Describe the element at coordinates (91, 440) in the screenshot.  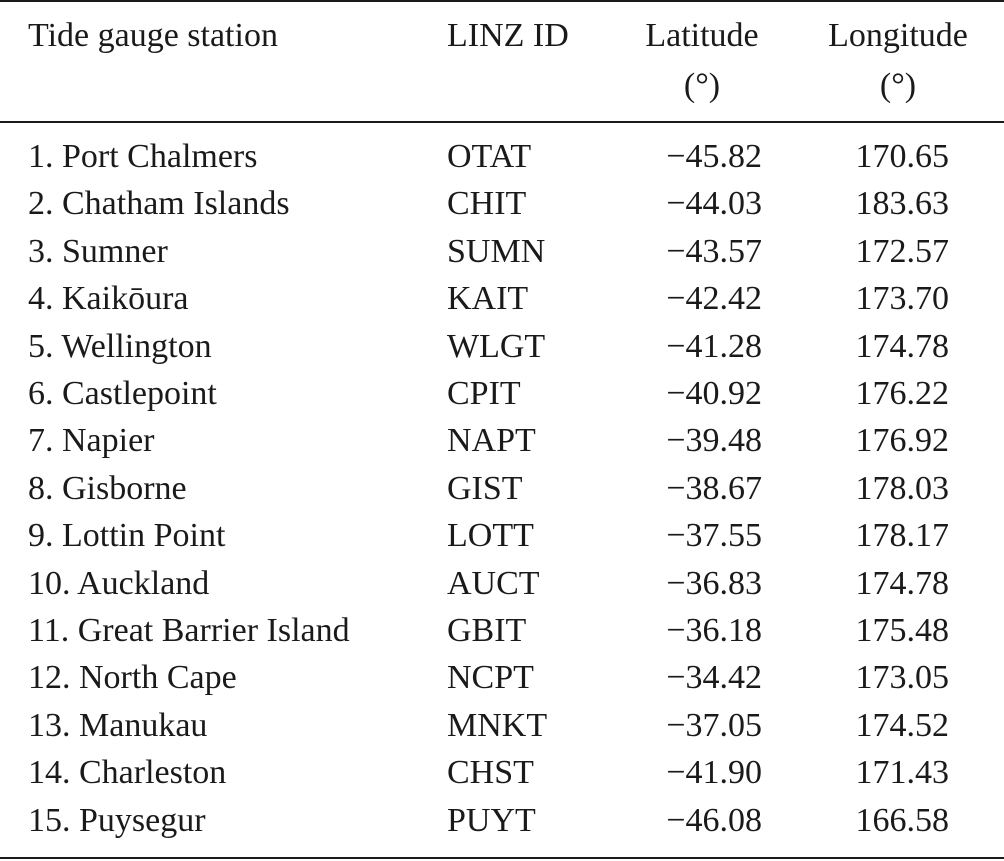
I see `station-name: 7. Napier` at that location.